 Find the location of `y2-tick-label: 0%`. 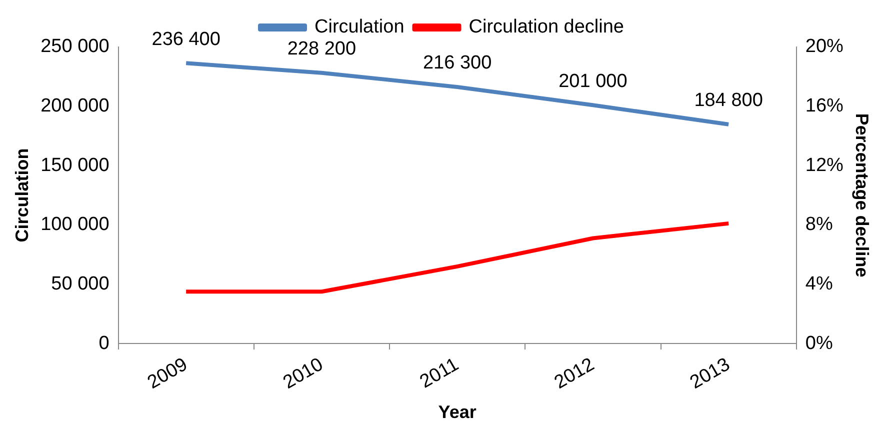

y2-tick-label: 0% is located at coordinates (819, 343).